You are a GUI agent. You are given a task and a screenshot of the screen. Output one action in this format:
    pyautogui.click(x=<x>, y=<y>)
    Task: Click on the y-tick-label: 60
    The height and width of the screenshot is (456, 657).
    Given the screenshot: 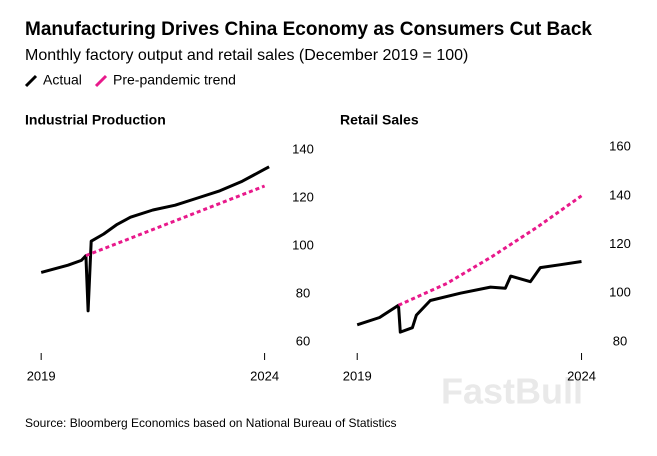 What is the action you would take?
    pyautogui.click(x=303, y=340)
    